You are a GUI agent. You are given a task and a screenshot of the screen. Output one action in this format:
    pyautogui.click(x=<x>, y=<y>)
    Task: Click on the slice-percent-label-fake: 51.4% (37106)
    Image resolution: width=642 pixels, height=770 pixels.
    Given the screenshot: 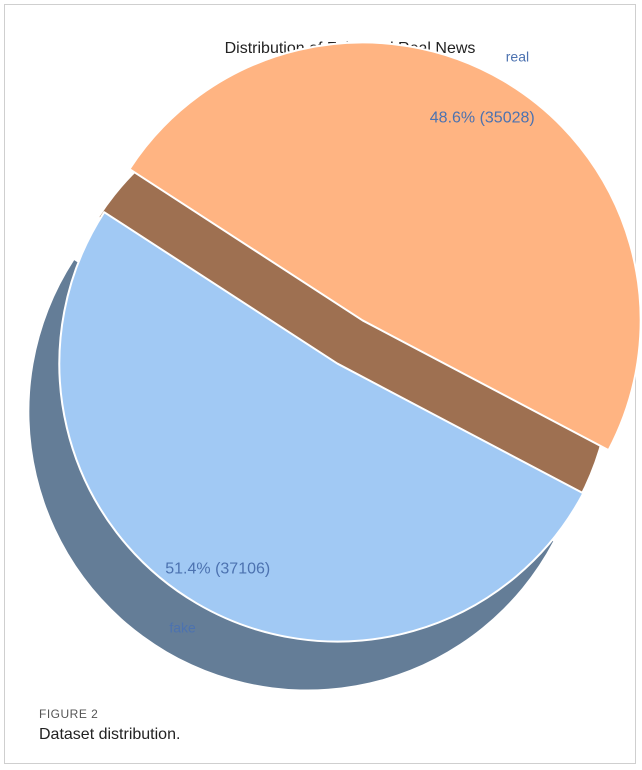 What is the action you would take?
    pyautogui.click(x=217, y=568)
    